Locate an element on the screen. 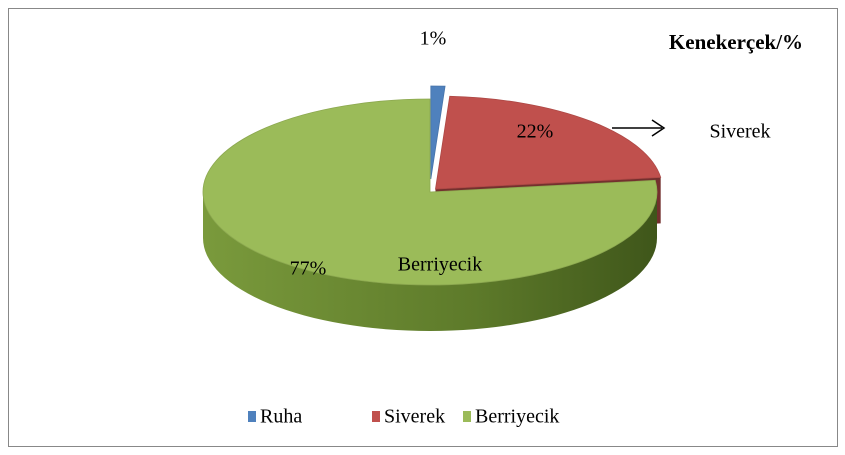  legend-label: Berriyecik is located at coordinates (517, 417).